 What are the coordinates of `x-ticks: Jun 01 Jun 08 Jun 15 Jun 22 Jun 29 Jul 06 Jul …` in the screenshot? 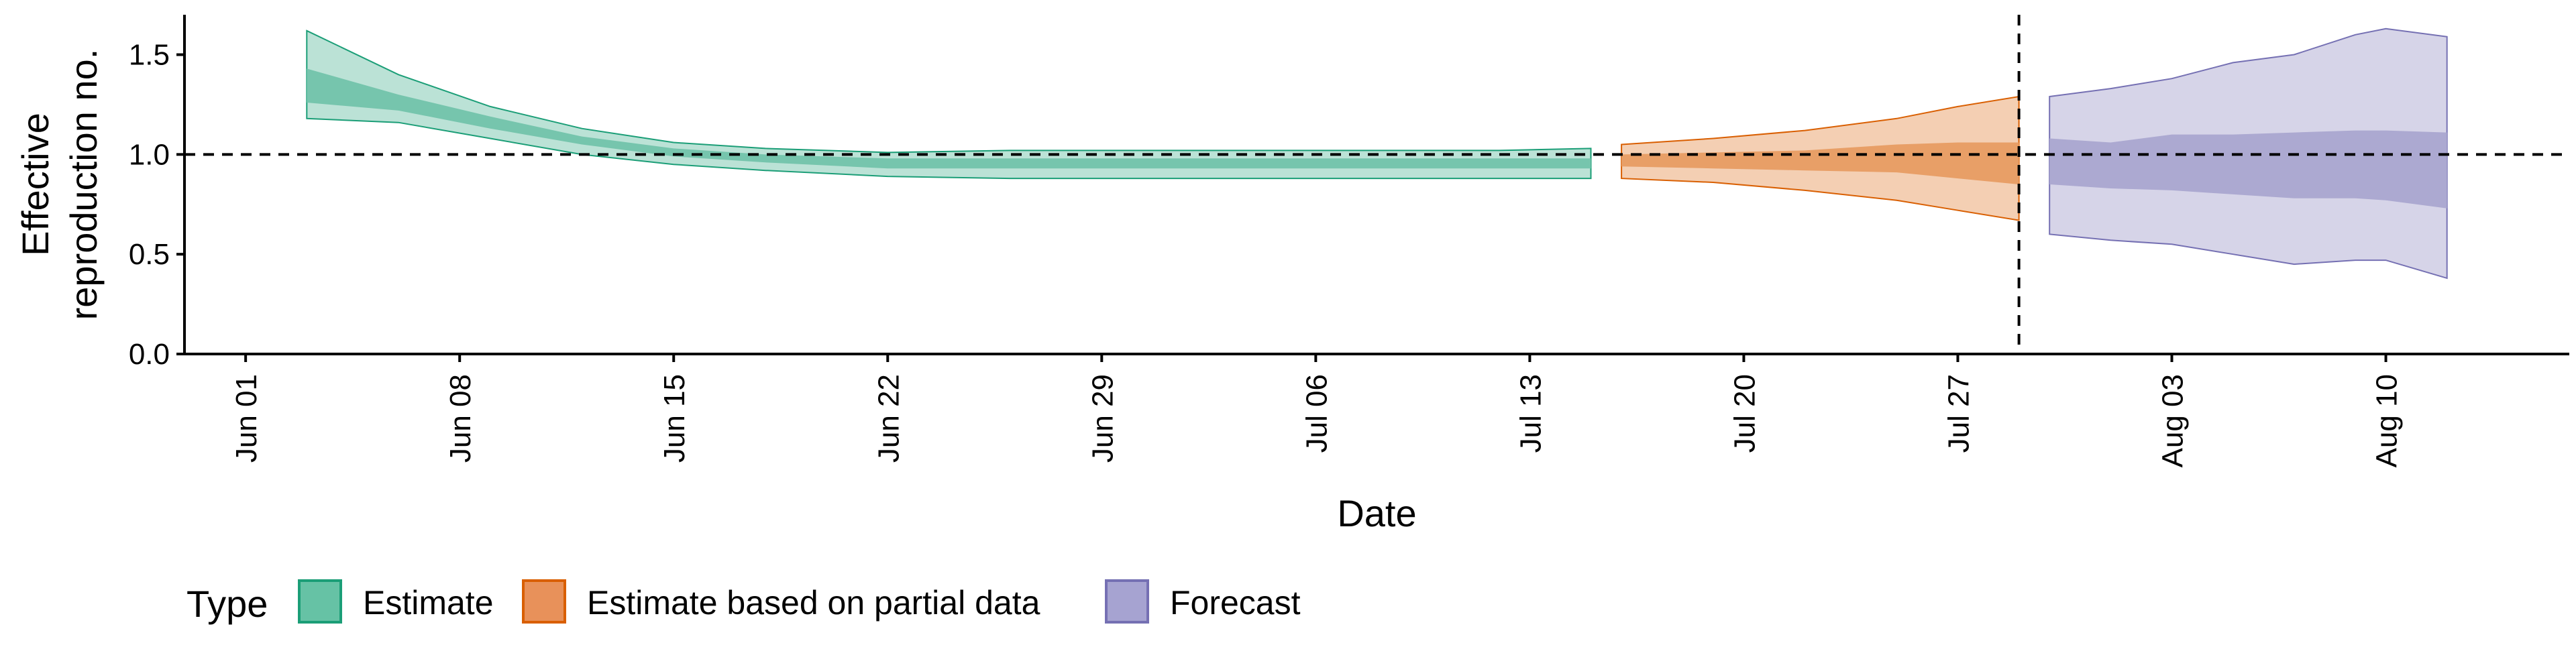 It's located at (1317, 411).